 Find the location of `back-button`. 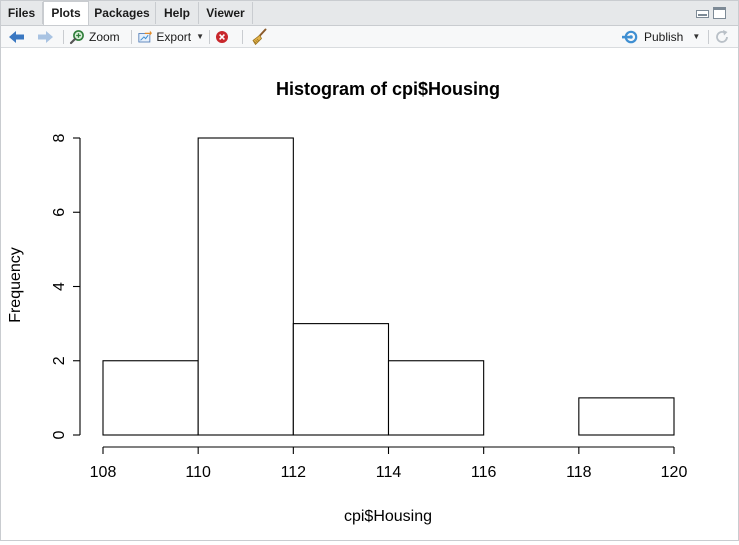

back-button is located at coordinates (18, 36).